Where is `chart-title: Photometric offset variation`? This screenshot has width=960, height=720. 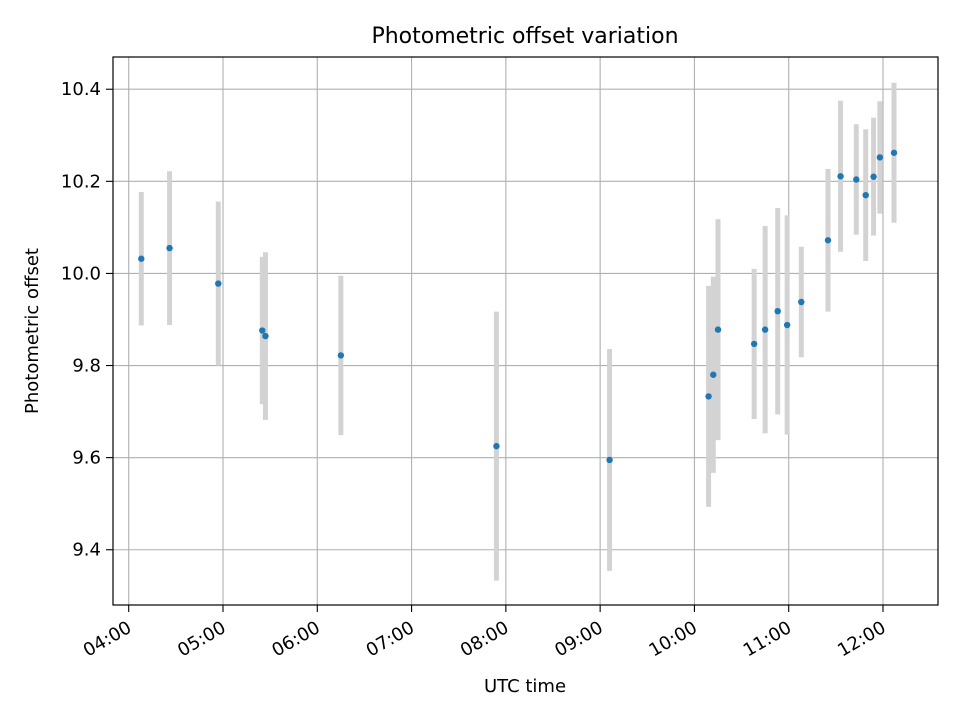 chart-title: Photometric offset variation is located at coordinates (524, 36).